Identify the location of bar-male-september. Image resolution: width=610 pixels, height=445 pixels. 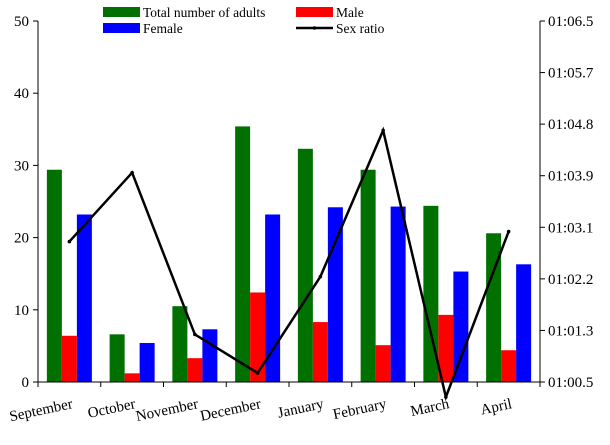
(69, 359).